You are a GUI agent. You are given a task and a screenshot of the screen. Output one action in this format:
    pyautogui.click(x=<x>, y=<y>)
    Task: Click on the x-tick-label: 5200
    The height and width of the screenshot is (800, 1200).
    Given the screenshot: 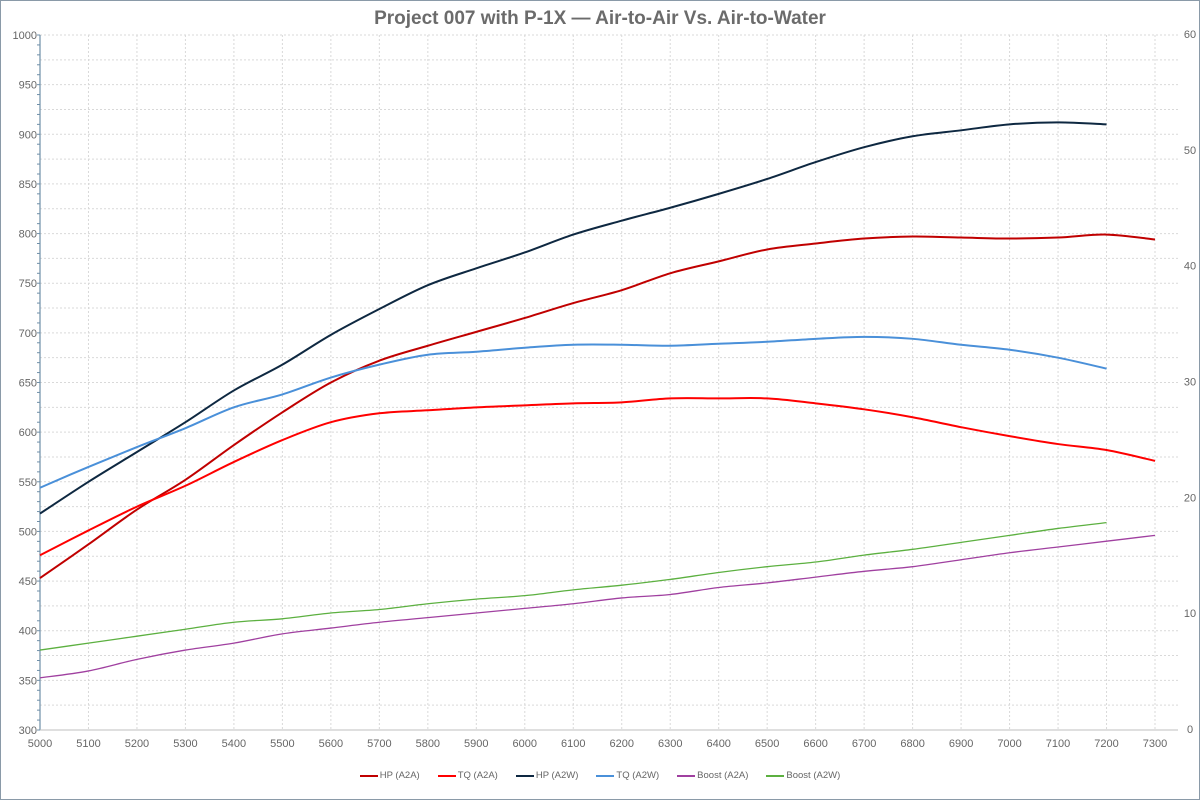 What is the action you would take?
    pyautogui.click(x=137, y=744)
    